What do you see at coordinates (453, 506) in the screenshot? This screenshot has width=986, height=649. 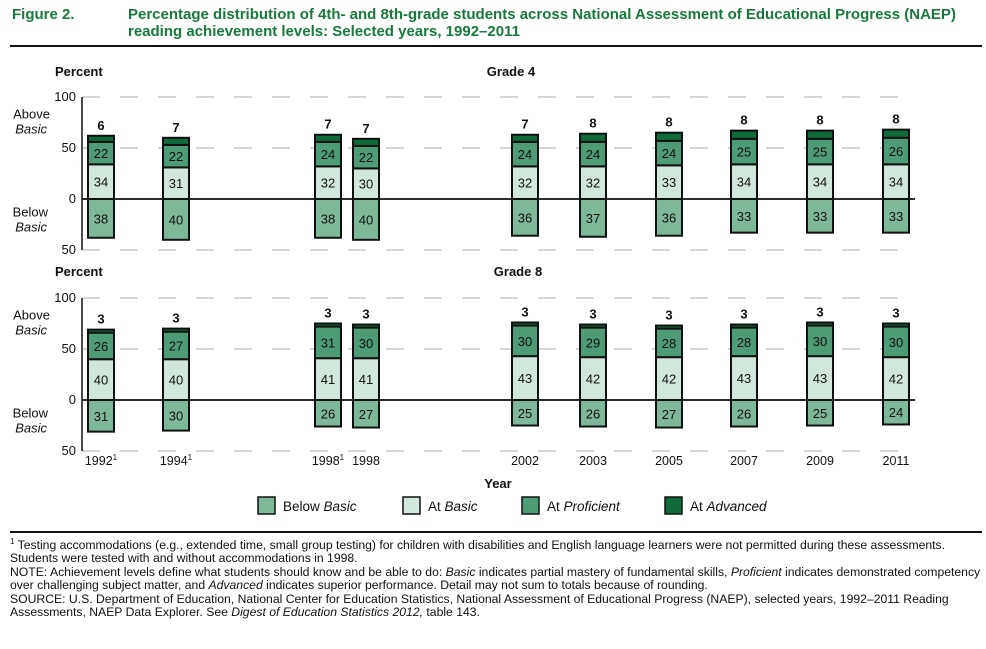 I see `legend-label: At Basic` at bounding box center [453, 506].